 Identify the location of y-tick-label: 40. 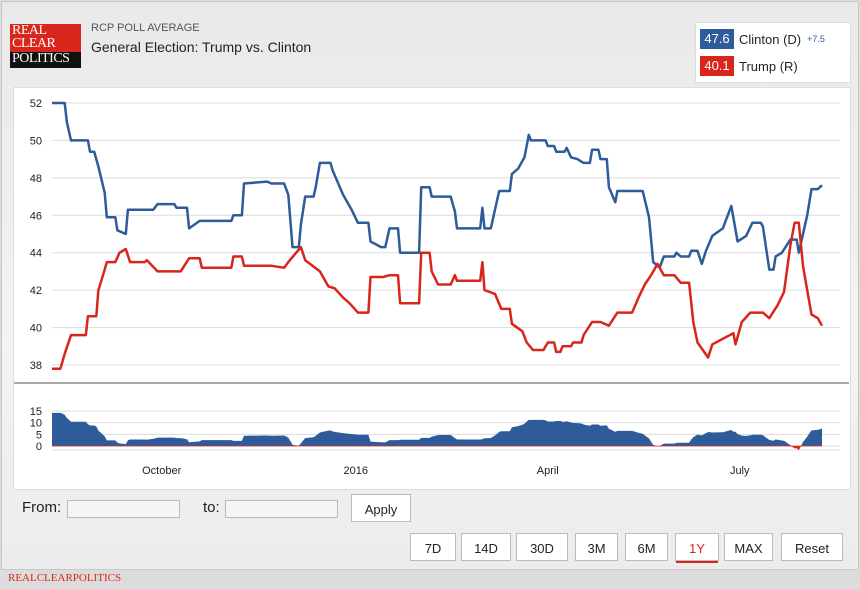
(36, 329).